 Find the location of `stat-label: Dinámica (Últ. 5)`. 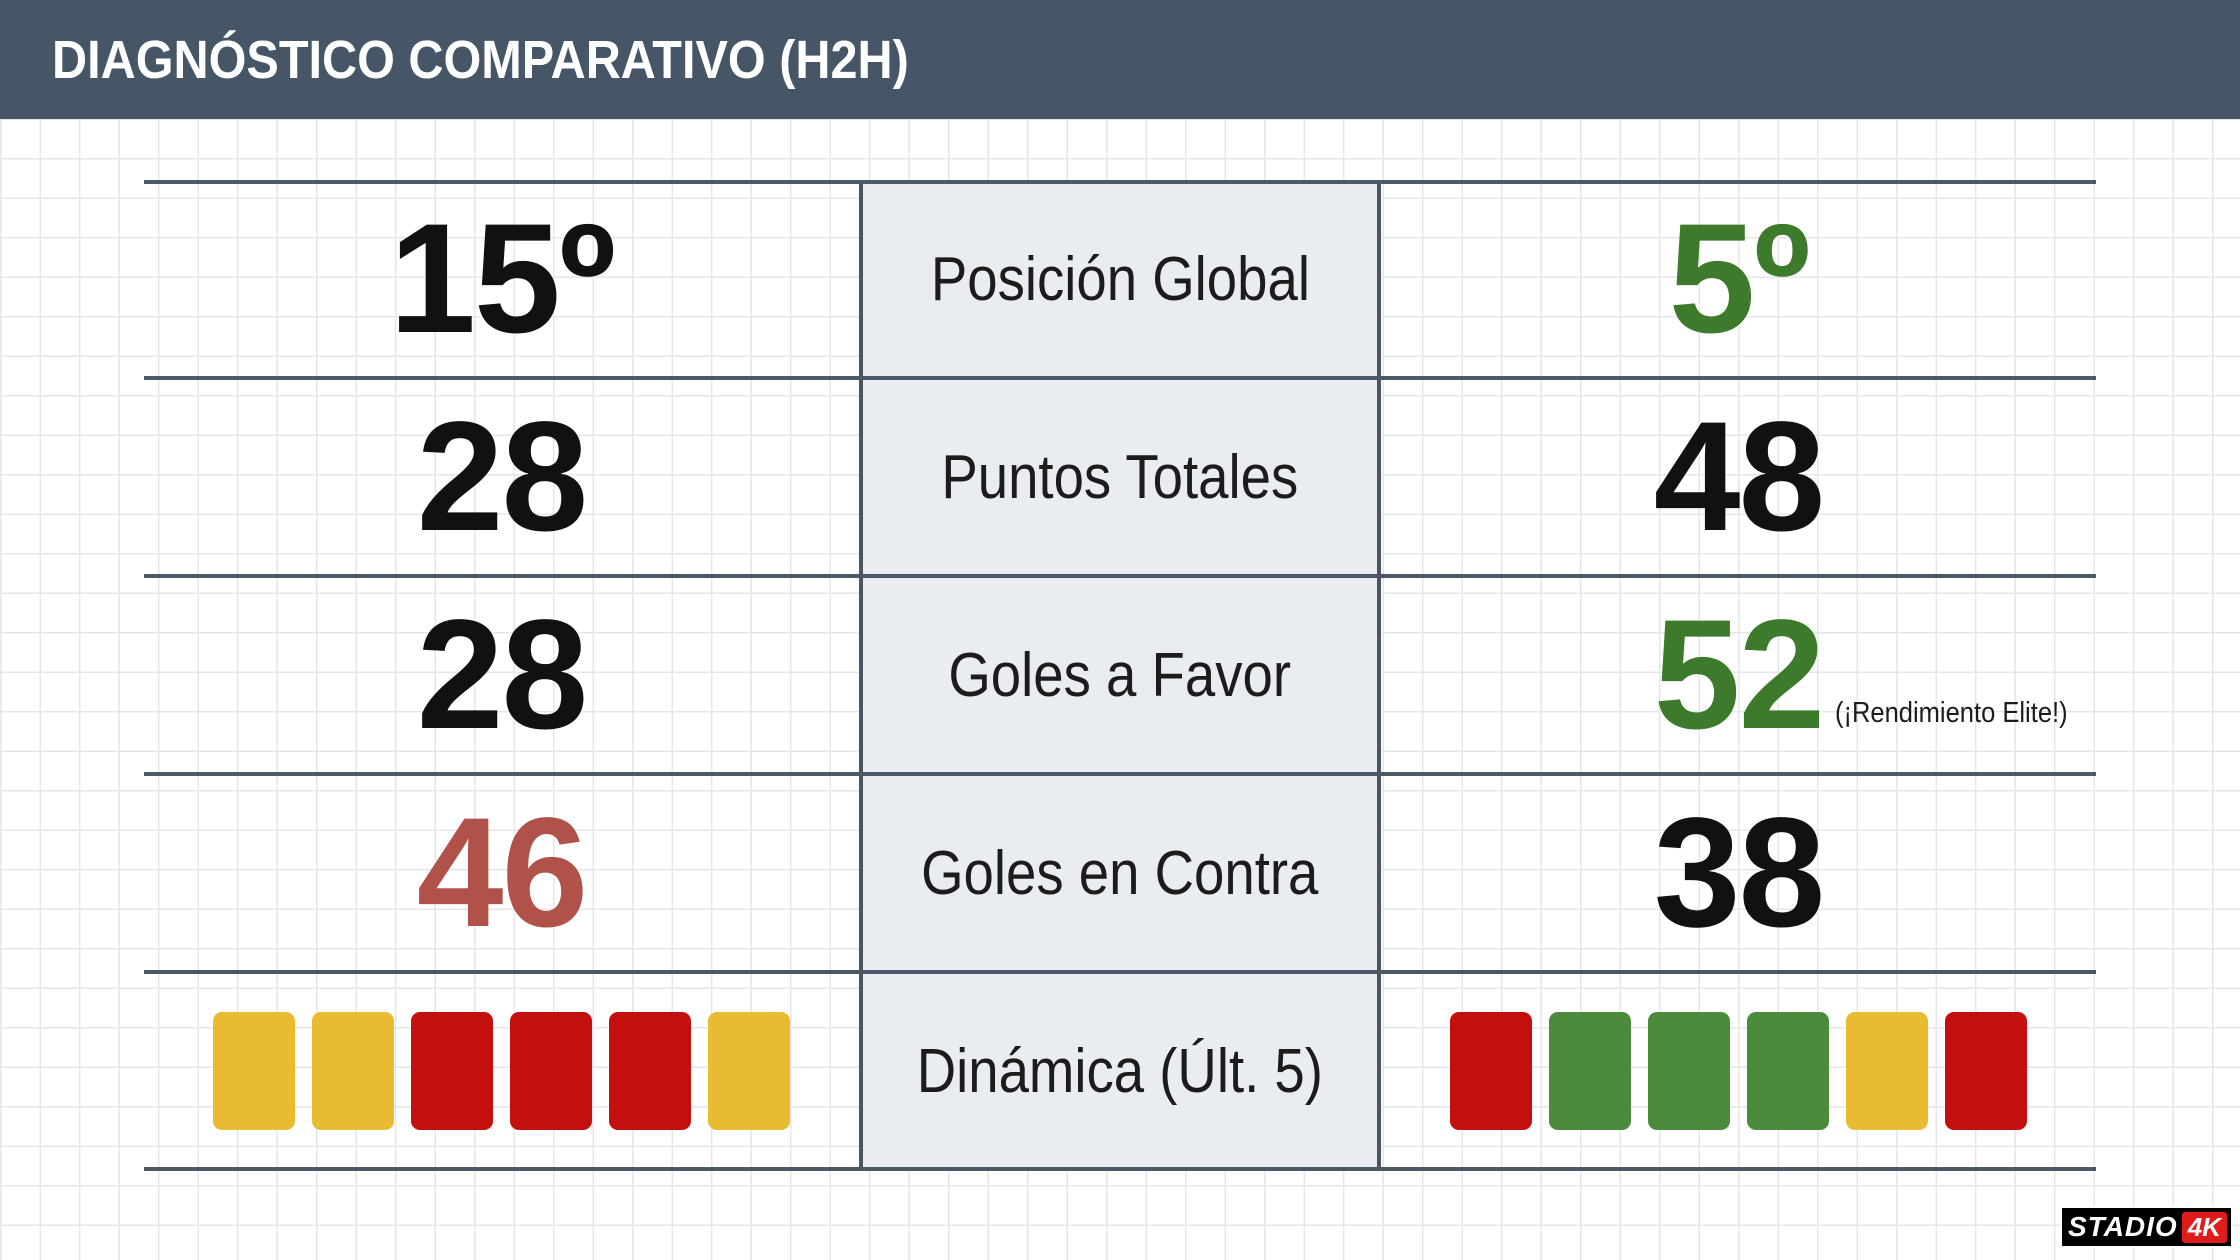

stat-label: Dinámica (Últ. 5) is located at coordinates (1120, 1071).